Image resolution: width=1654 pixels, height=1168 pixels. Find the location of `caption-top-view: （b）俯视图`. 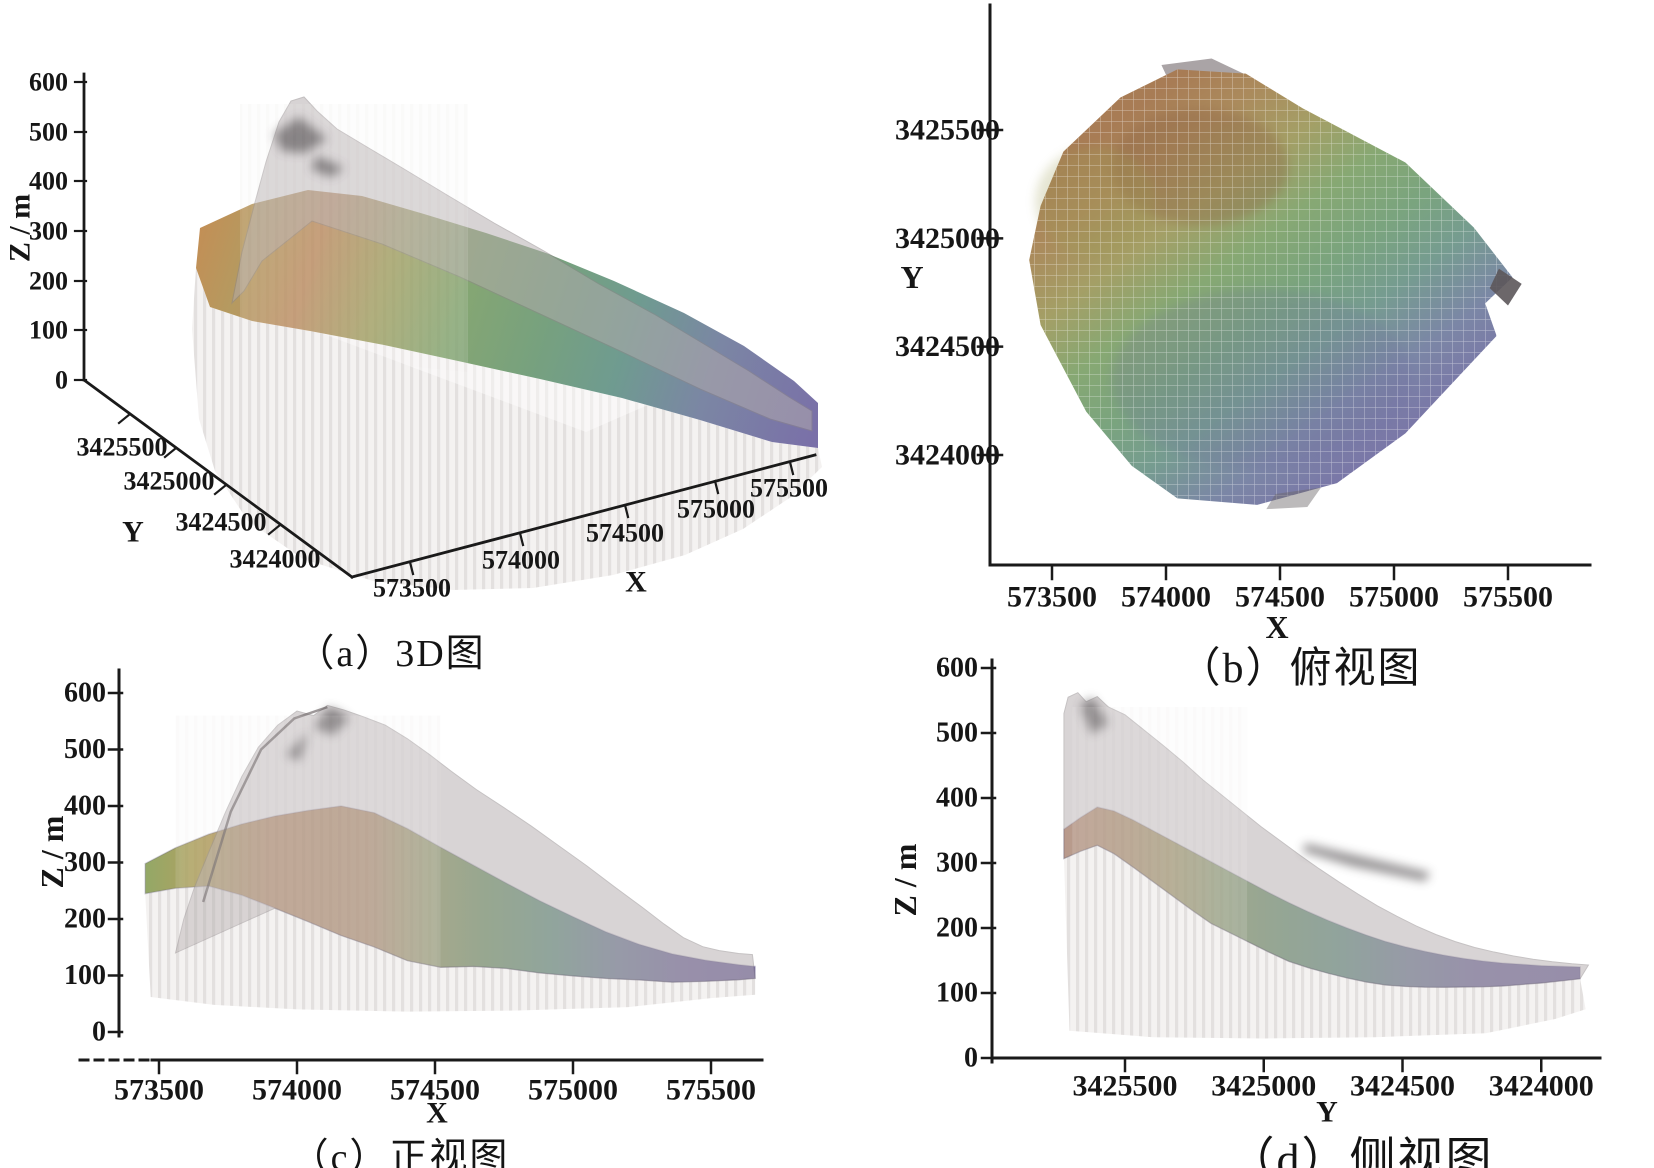

caption-top-view: （b）俯视图 is located at coordinates (1300, 669).